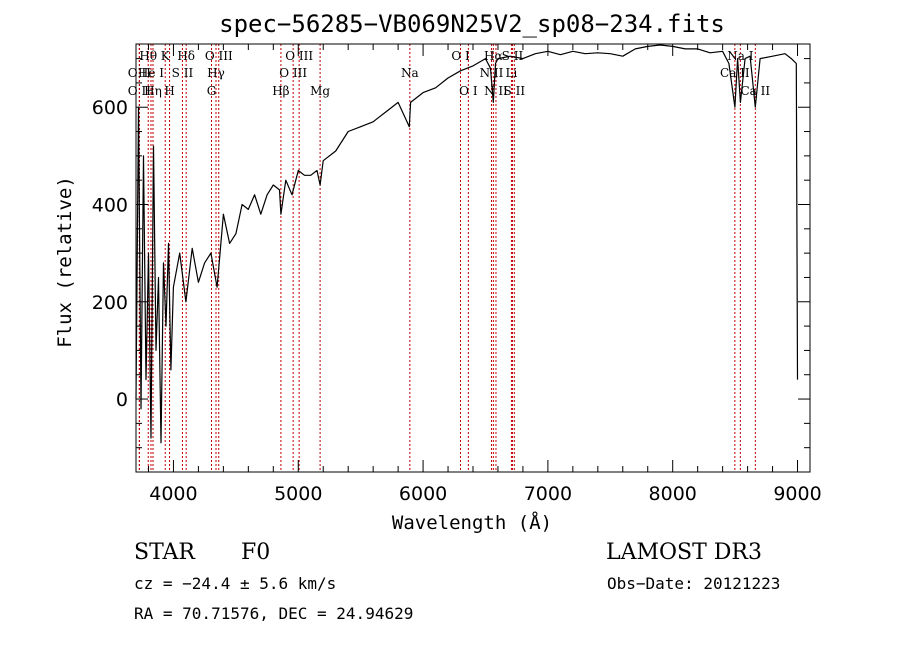 The width and height of the screenshot is (900, 649). What do you see at coordinates (235, 583) in the screenshot?
I see `redshift-readout: cz = −24.4 ± 5.6 km/s` at bounding box center [235, 583].